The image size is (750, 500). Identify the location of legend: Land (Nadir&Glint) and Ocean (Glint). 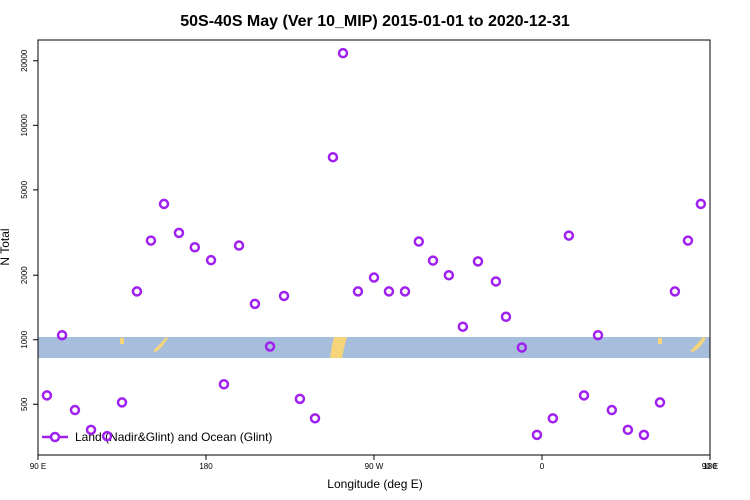
(157, 437).